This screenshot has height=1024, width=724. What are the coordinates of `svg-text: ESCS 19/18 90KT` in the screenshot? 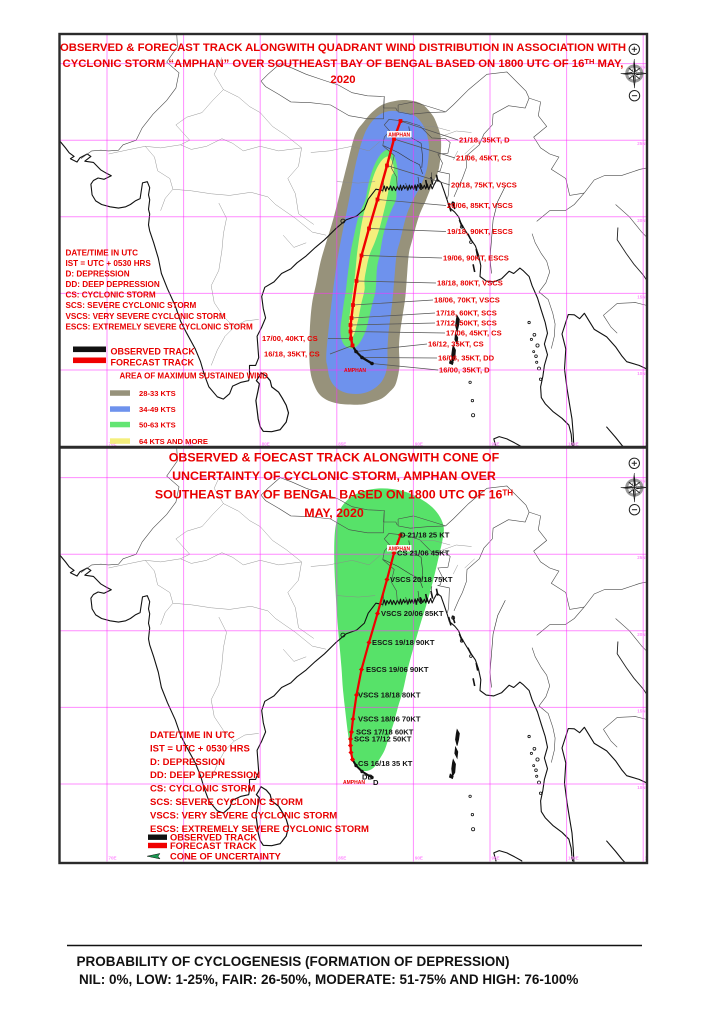 It's located at (403, 642).